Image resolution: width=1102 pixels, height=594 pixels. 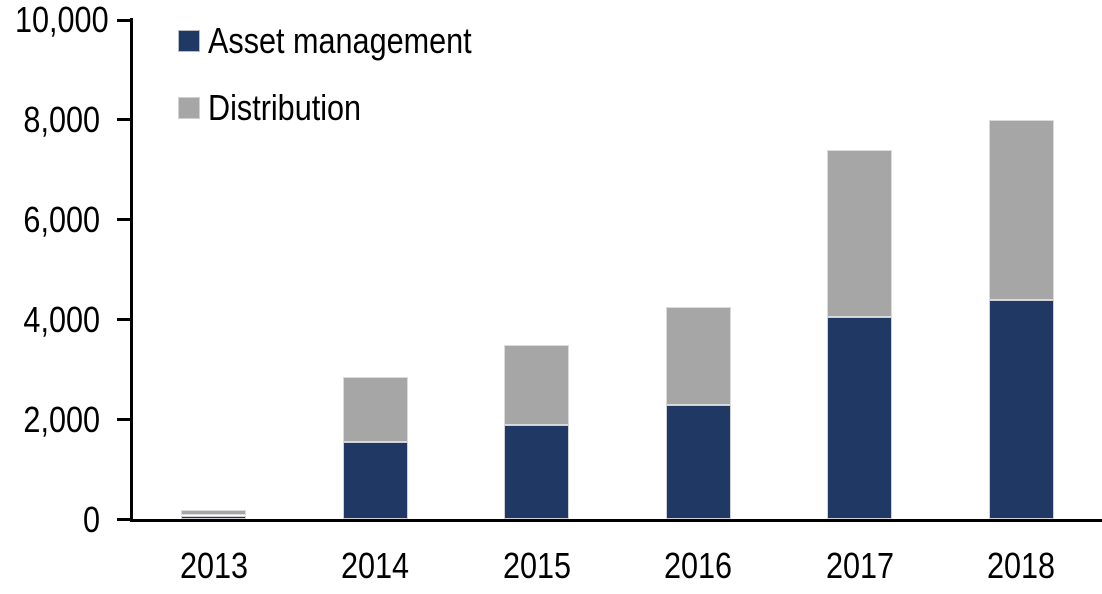 What do you see at coordinates (698, 462) in the screenshot?
I see `bar-2016-asset-management` at bounding box center [698, 462].